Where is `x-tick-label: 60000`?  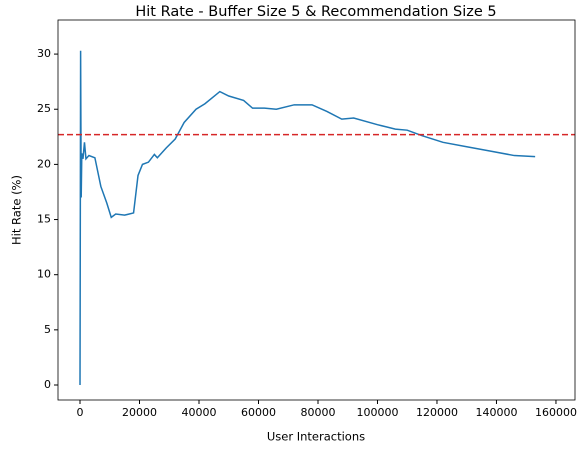 x-tick-label: 60000 is located at coordinates (258, 412).